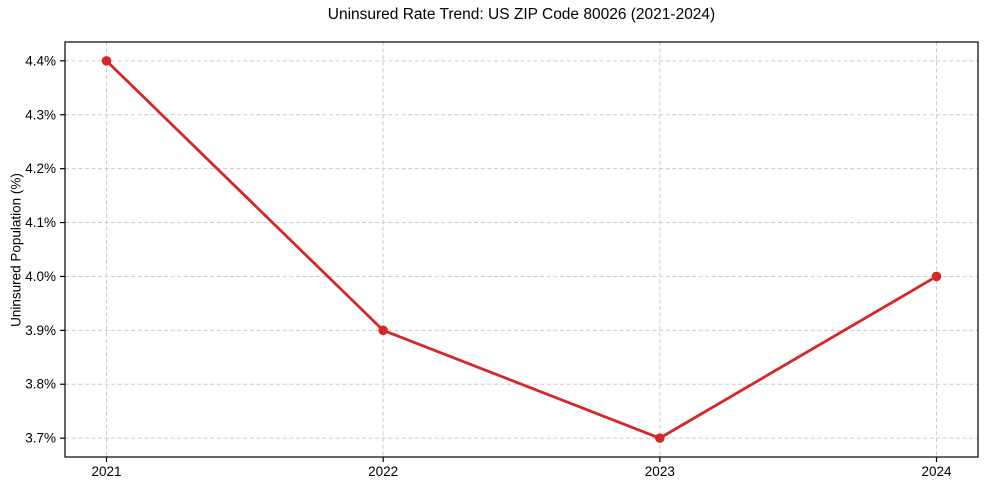 Image resolution: width=989 pixels, height=490 pixels. Describe the element at coordinates (660, 471) in the screenshot. I see `x-tick-label: 2023` at that location.